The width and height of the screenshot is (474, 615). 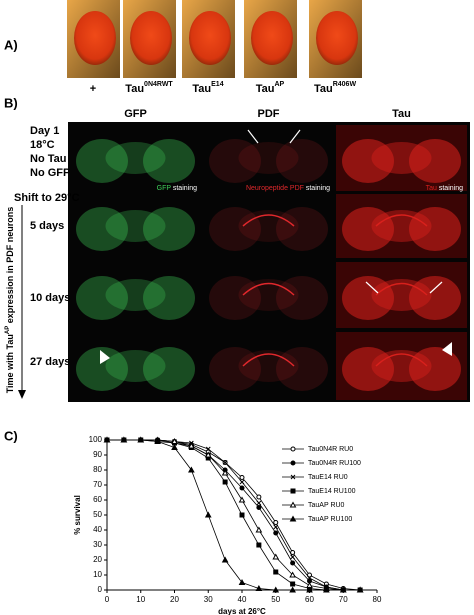 I want to click on legend-label: Tau0N4R RU0, so click(x=330, y=449).